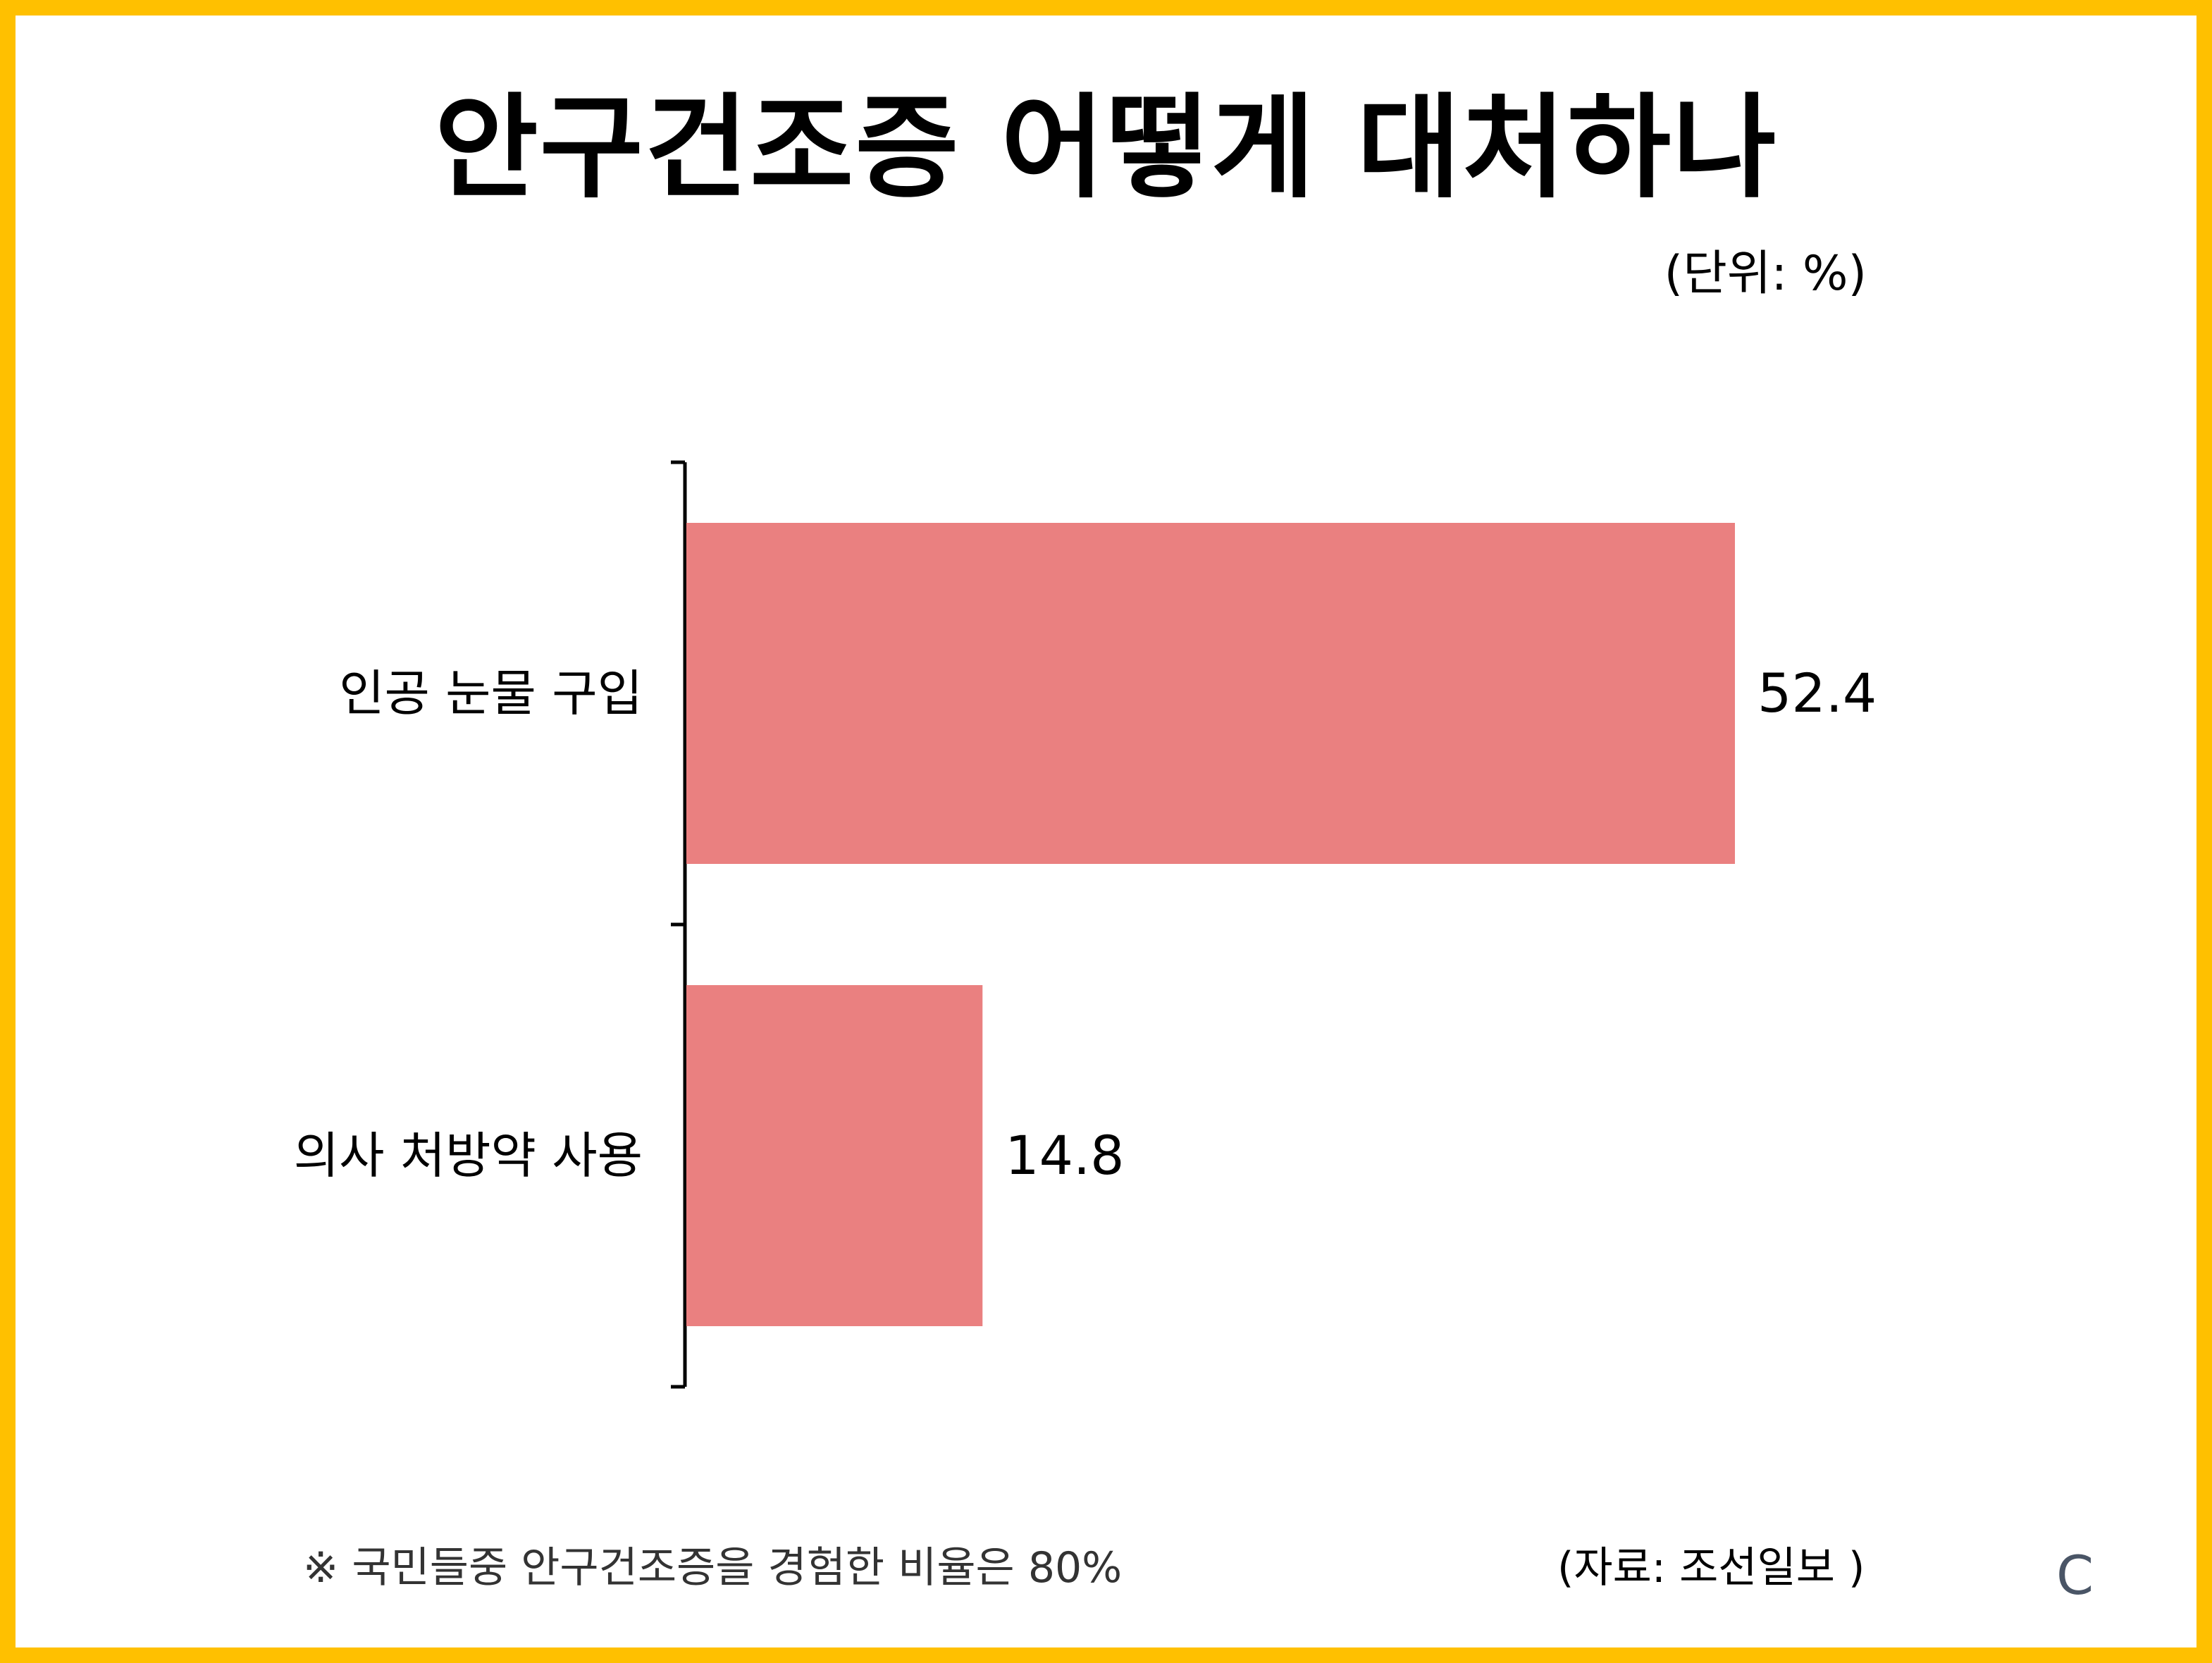  I want to click on data-label: 52.4, so click(1817, 693).